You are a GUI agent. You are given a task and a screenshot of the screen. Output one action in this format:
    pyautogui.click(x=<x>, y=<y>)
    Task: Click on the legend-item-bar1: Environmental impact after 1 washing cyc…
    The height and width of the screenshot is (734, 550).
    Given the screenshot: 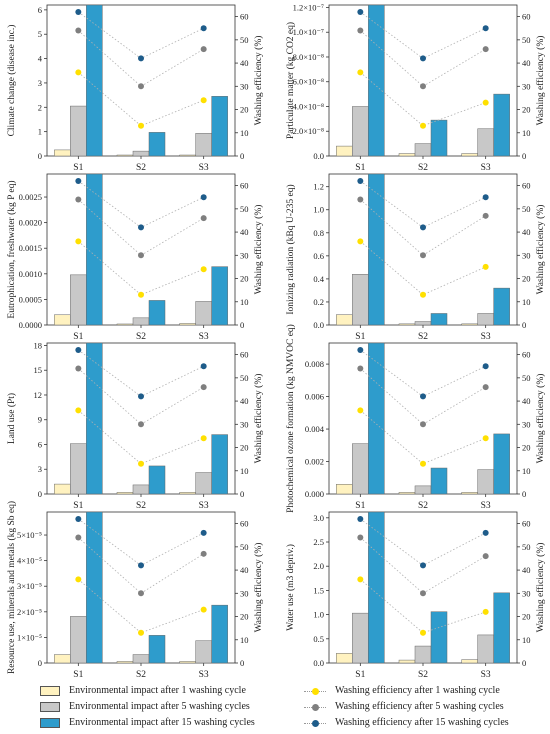 What is the action you would take?
    pyautogui.click(x=143, y=690)
    